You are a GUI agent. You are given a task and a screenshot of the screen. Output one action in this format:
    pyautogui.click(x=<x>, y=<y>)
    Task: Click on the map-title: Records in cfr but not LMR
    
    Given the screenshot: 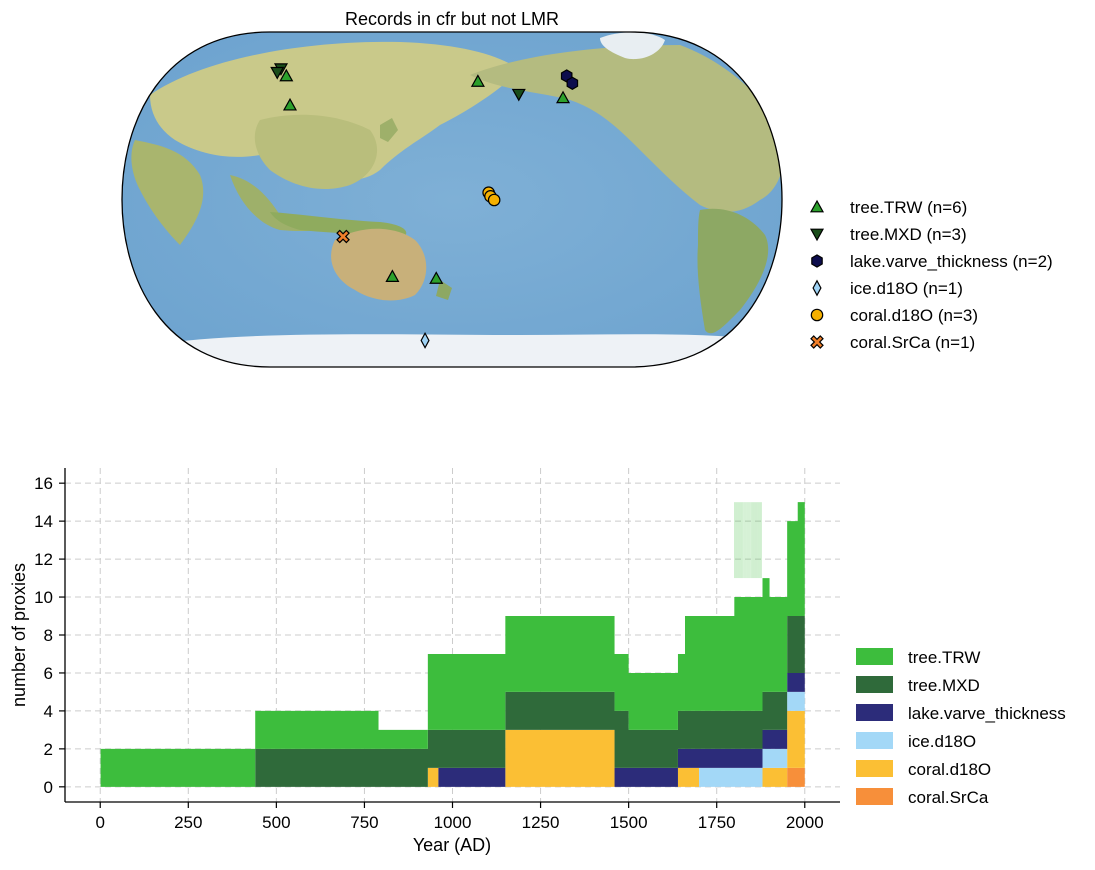 What is the action you would take?
    pyautogui.click(x=452, y=19)
    